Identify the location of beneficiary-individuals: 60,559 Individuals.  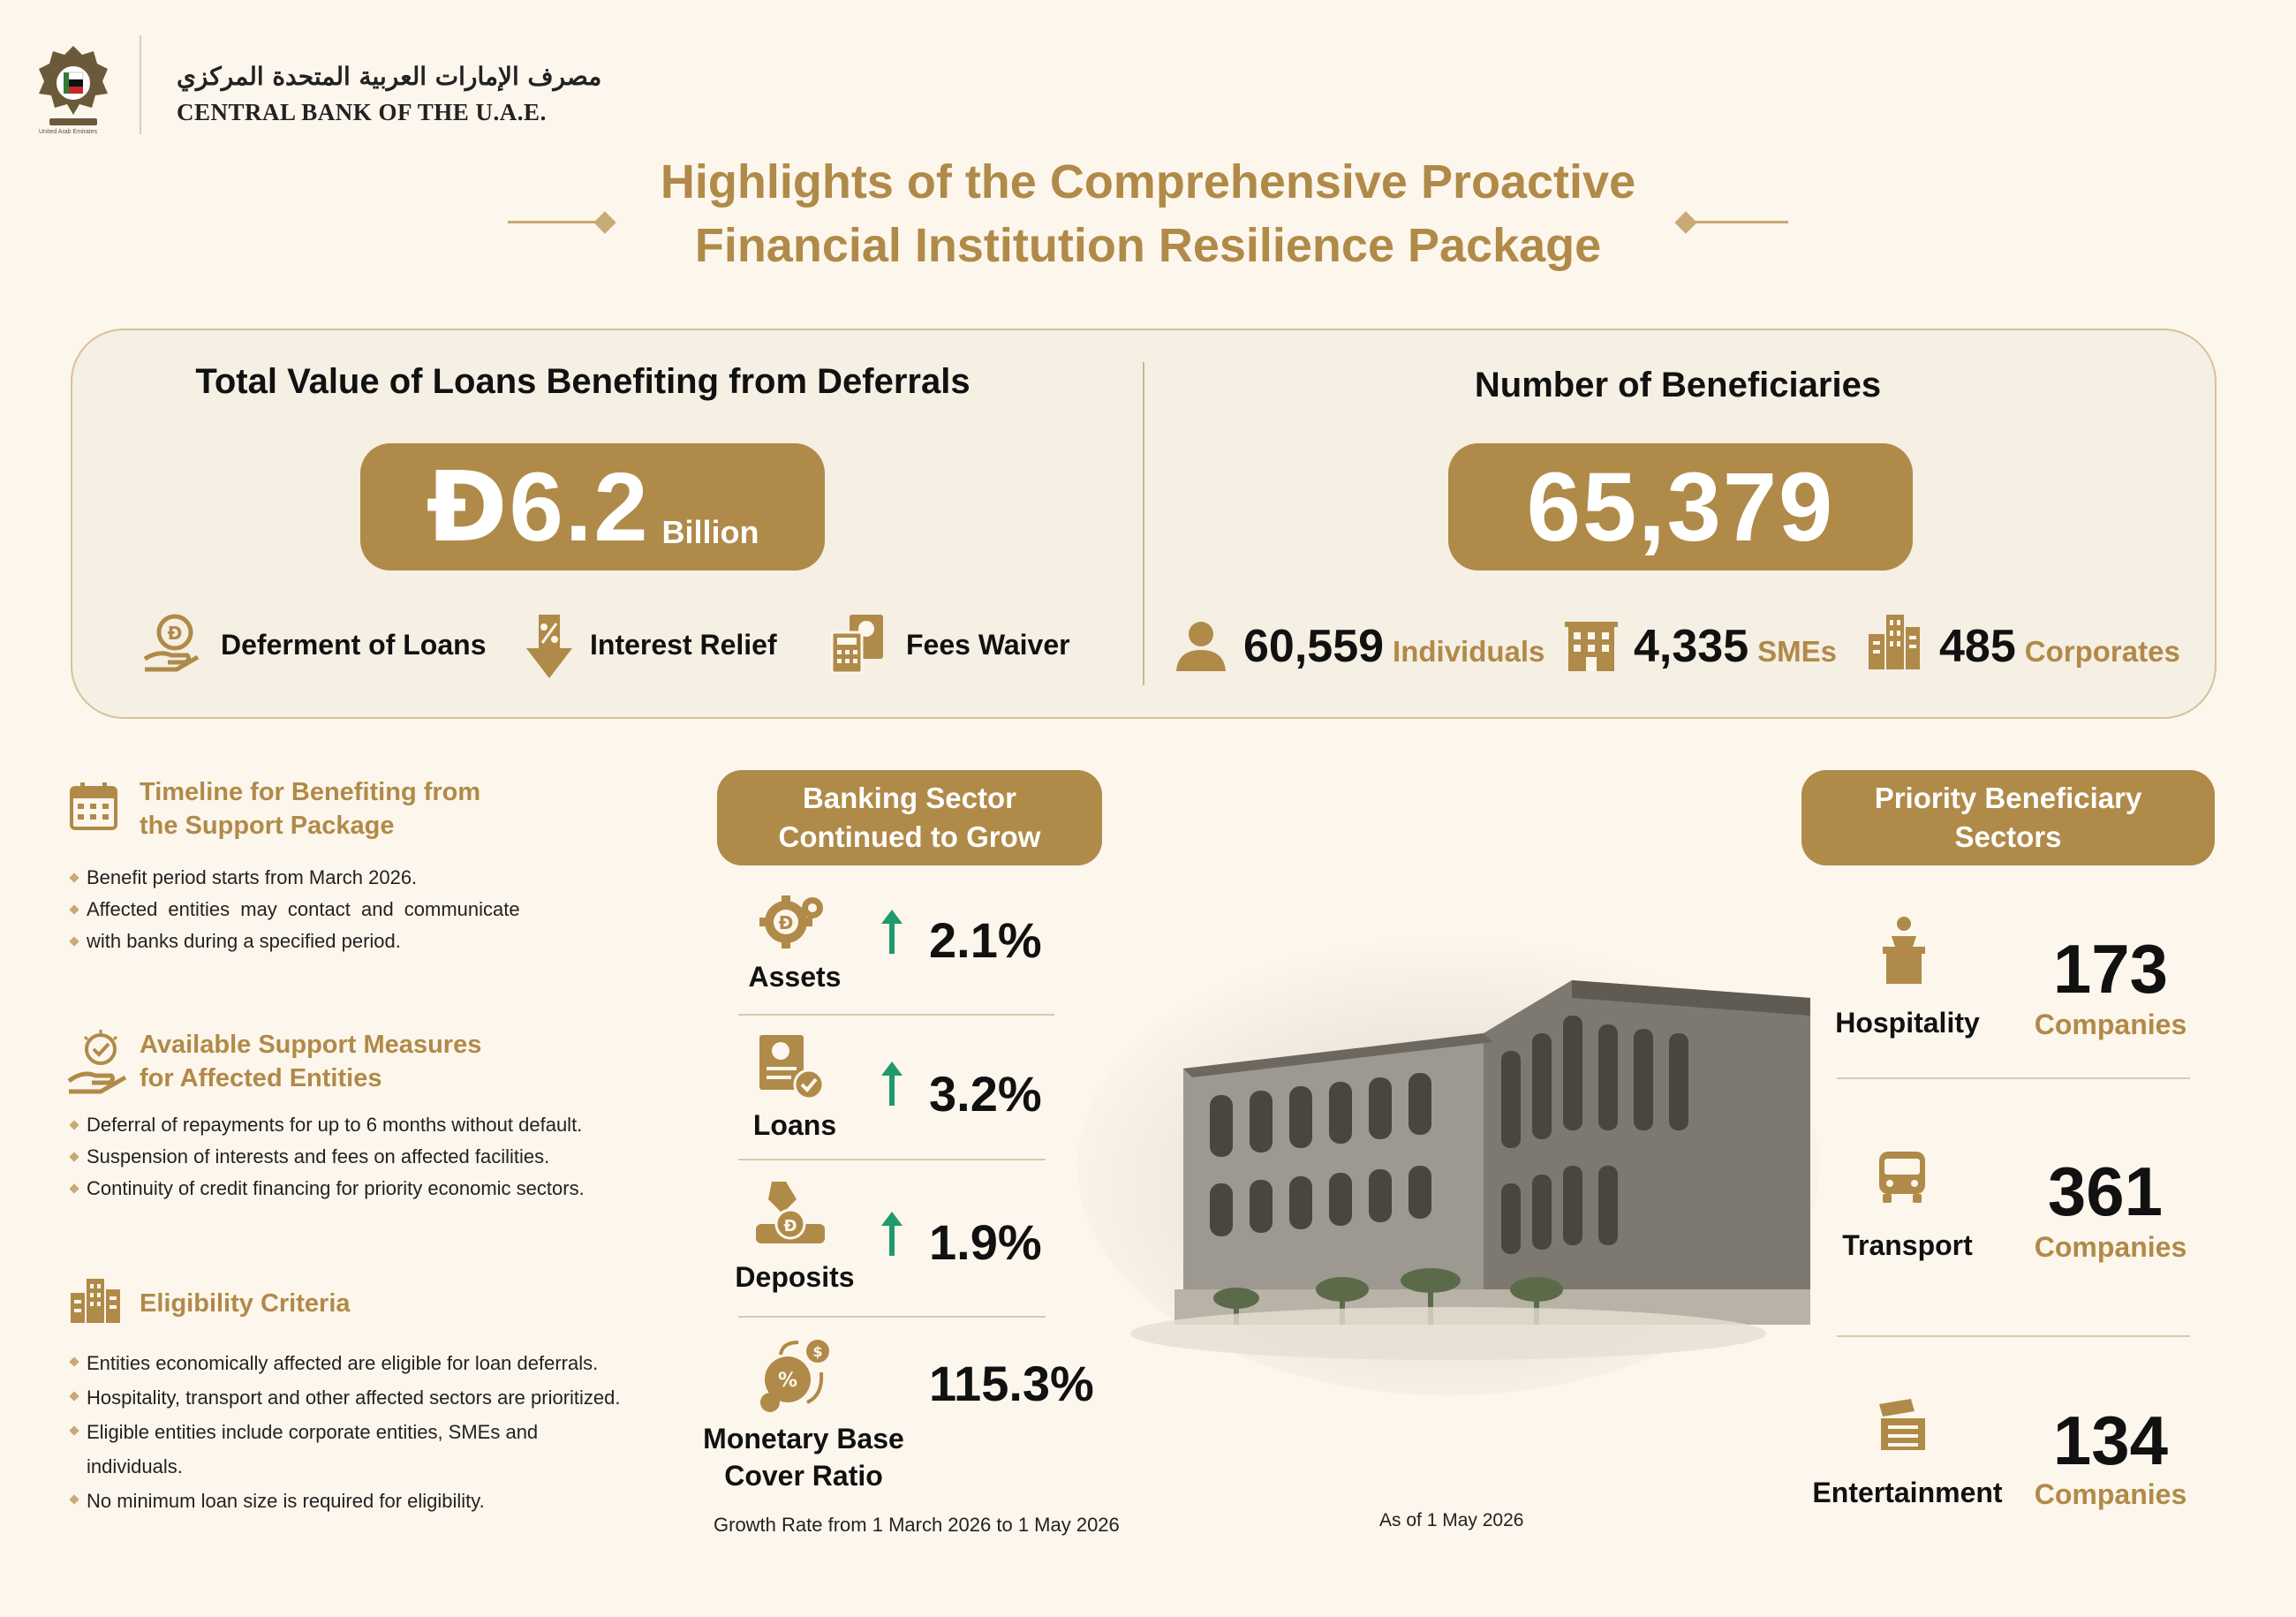
(1394, 646).